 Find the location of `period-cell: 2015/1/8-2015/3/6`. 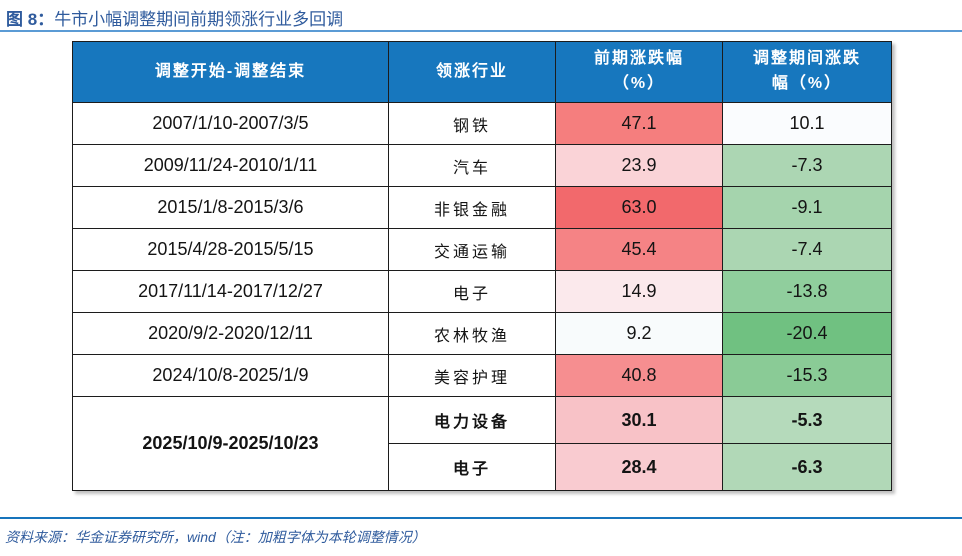

period-cell: 2015/1/8-2015/3/6 is located at coordinates (230, 207).